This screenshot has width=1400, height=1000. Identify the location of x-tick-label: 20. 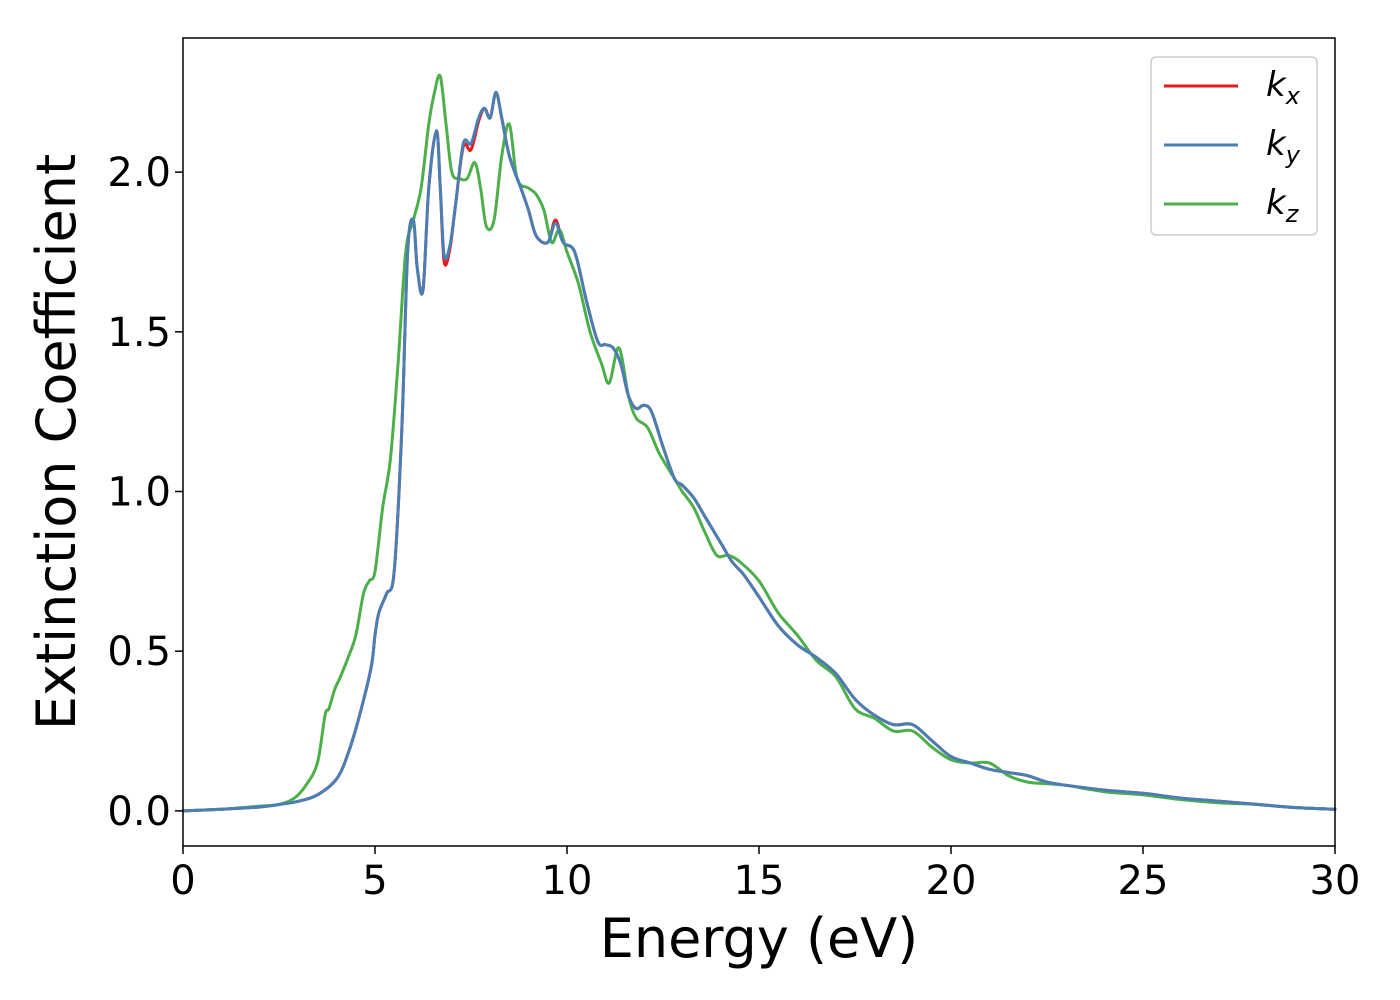
(951, 881).